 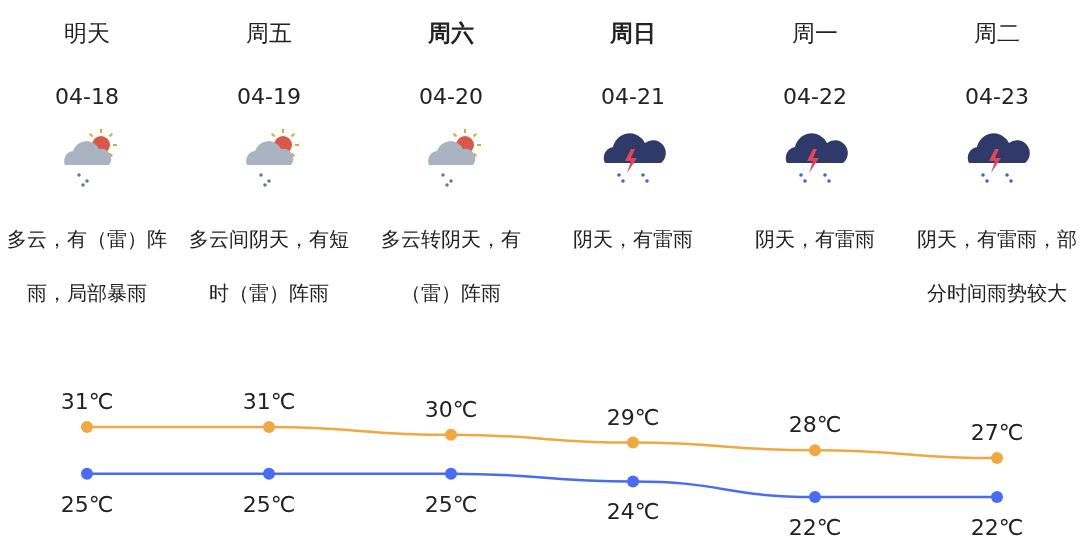 What do you see at coordinates (87, 96) in the screenshot?
I see `text: 04-18` at bounding box center [87, 96].